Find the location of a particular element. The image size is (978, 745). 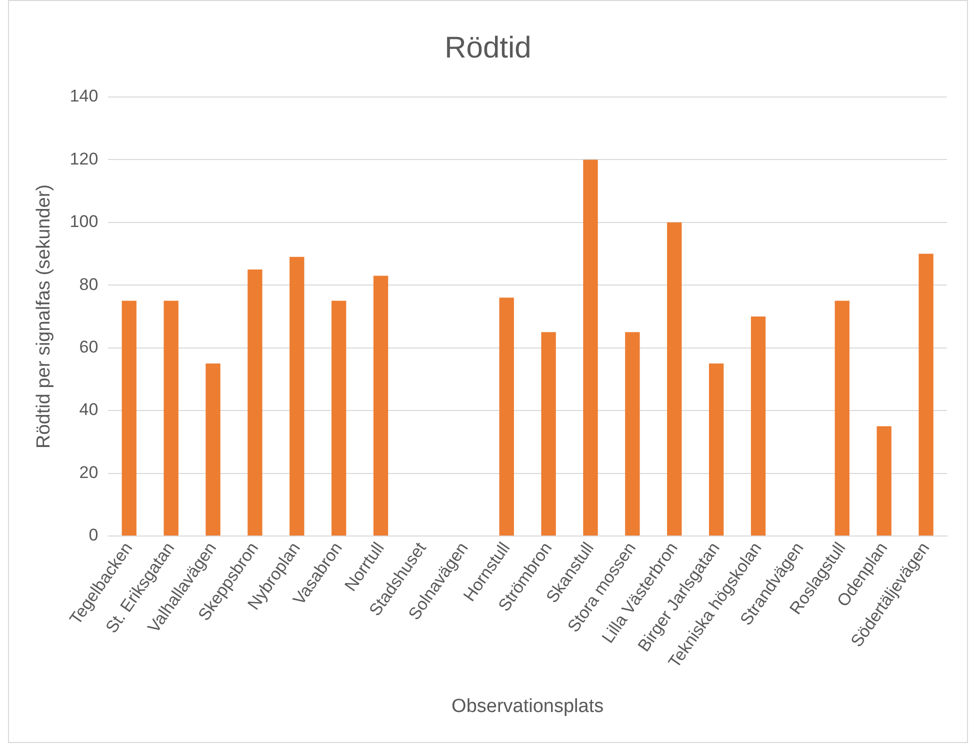

y-tick-label: 60 is located at coordinates (88, 347).